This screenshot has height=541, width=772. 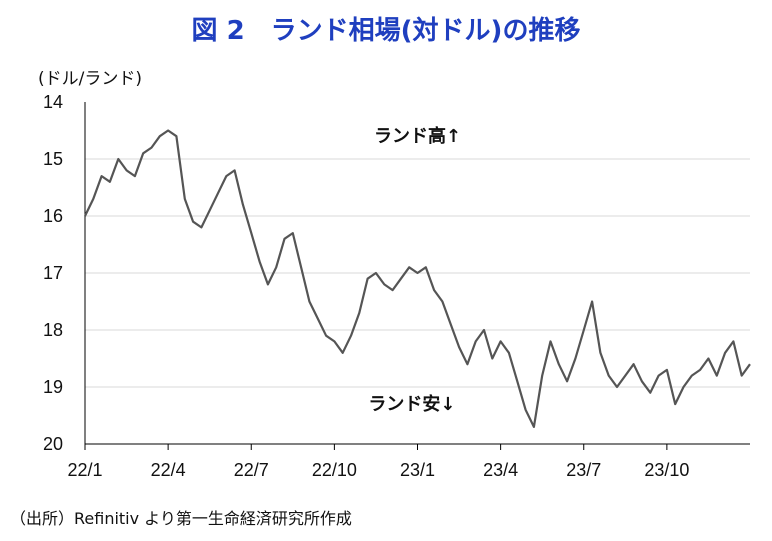 What do you see at coordinates (53, 102) in the screenshot?
I see `y-tick-label: 14` at bounding box center [53, 102].